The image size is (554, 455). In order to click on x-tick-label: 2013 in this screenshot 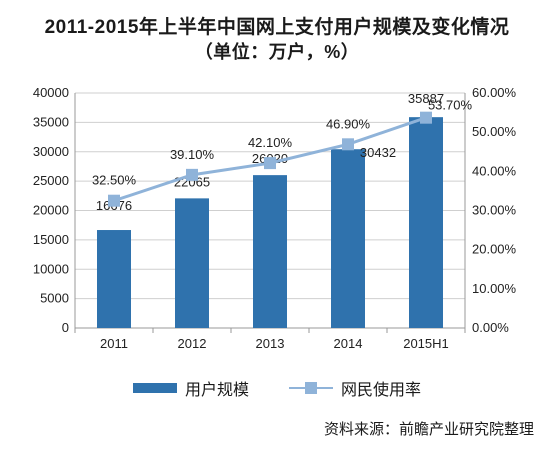, I will do `click(270, 343)`.